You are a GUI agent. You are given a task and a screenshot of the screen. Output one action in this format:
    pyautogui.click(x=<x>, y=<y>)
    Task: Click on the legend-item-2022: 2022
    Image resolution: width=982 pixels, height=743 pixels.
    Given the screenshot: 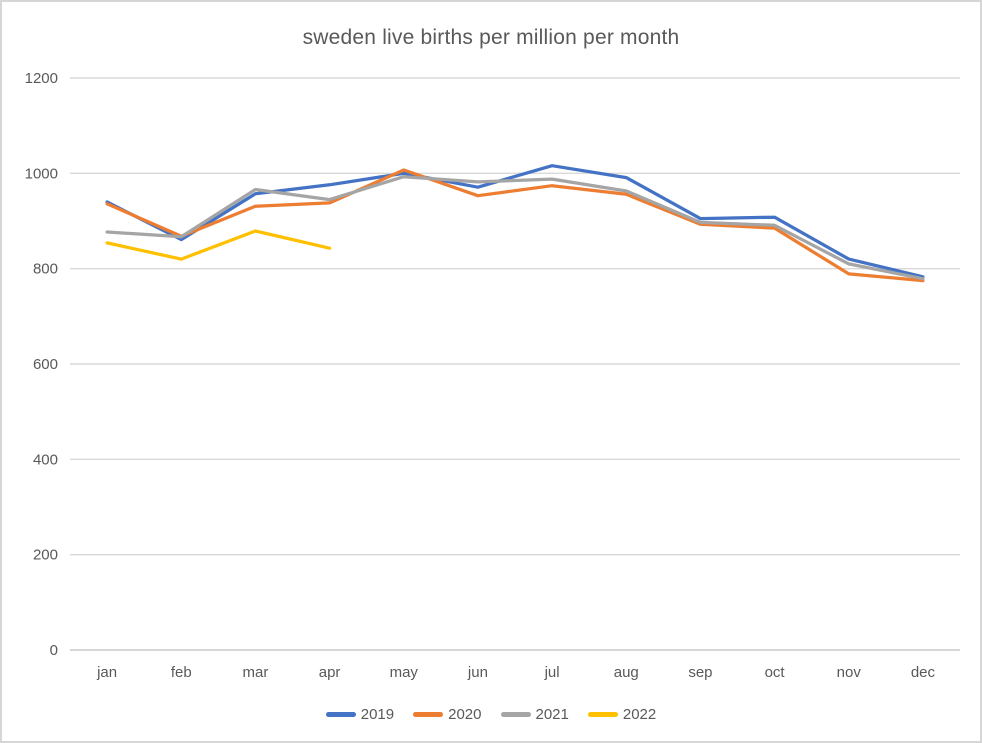 What is the action you would take?
    pyautogui.click(x=622, y=714)
    